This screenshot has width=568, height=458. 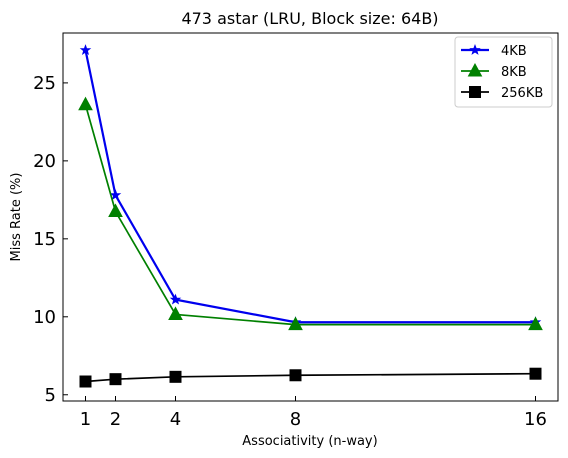 What do you see at coordinates (309, 441) in the screenshot?
I see `x-axis-title: Associativity (n-way)` at bounding box center [309, 441].